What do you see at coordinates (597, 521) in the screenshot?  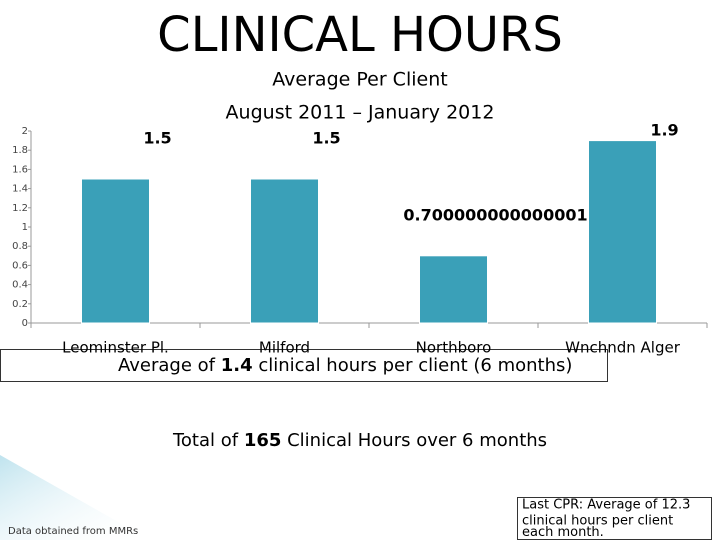 I see `cpr-line: clinical hours per client` at bounding box center [597, 521].